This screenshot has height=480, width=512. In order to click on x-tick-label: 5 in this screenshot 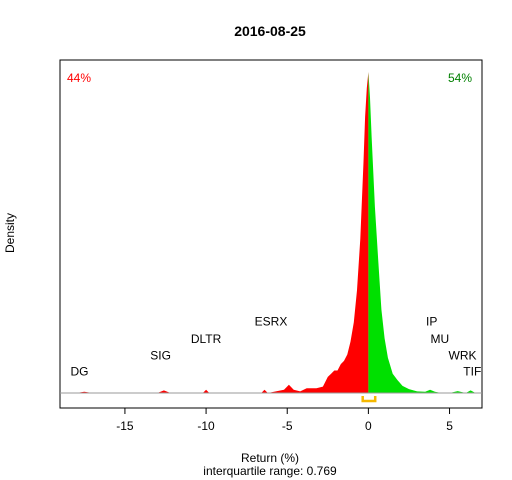, I will do `click(449, 426)`.